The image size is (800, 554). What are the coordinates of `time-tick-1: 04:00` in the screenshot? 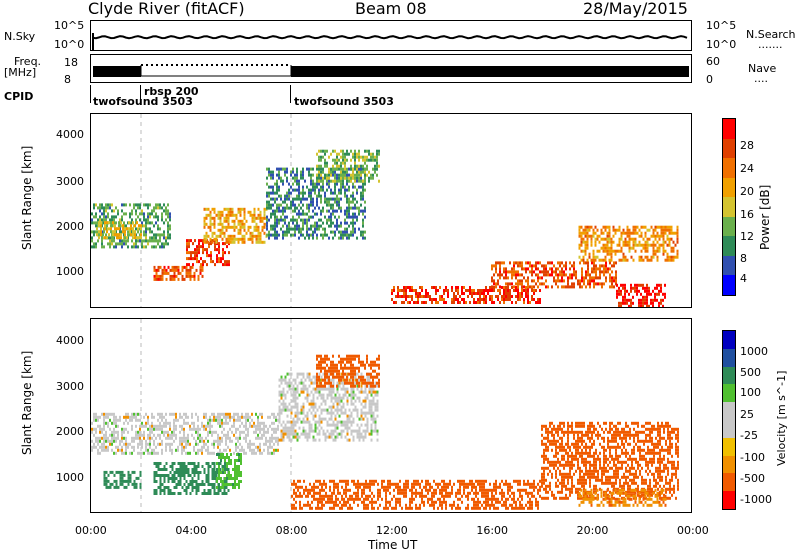 It's located at (191, 530).